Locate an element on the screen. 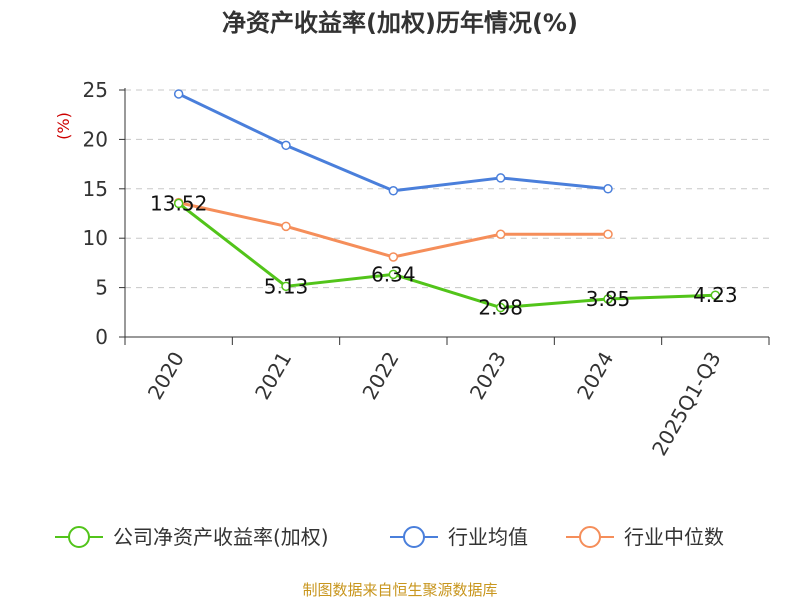 The width and height of the screenshot is (800, 600). y-tick-label: 20 is located at coordinates (95, 139).